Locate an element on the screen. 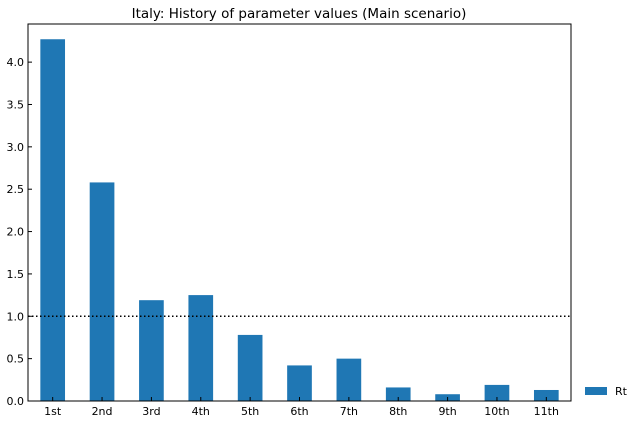 Image resolution: width=639 pixels, height=422 pixels. y-tick-label: 4.0 is located at coordinates (16, 62).